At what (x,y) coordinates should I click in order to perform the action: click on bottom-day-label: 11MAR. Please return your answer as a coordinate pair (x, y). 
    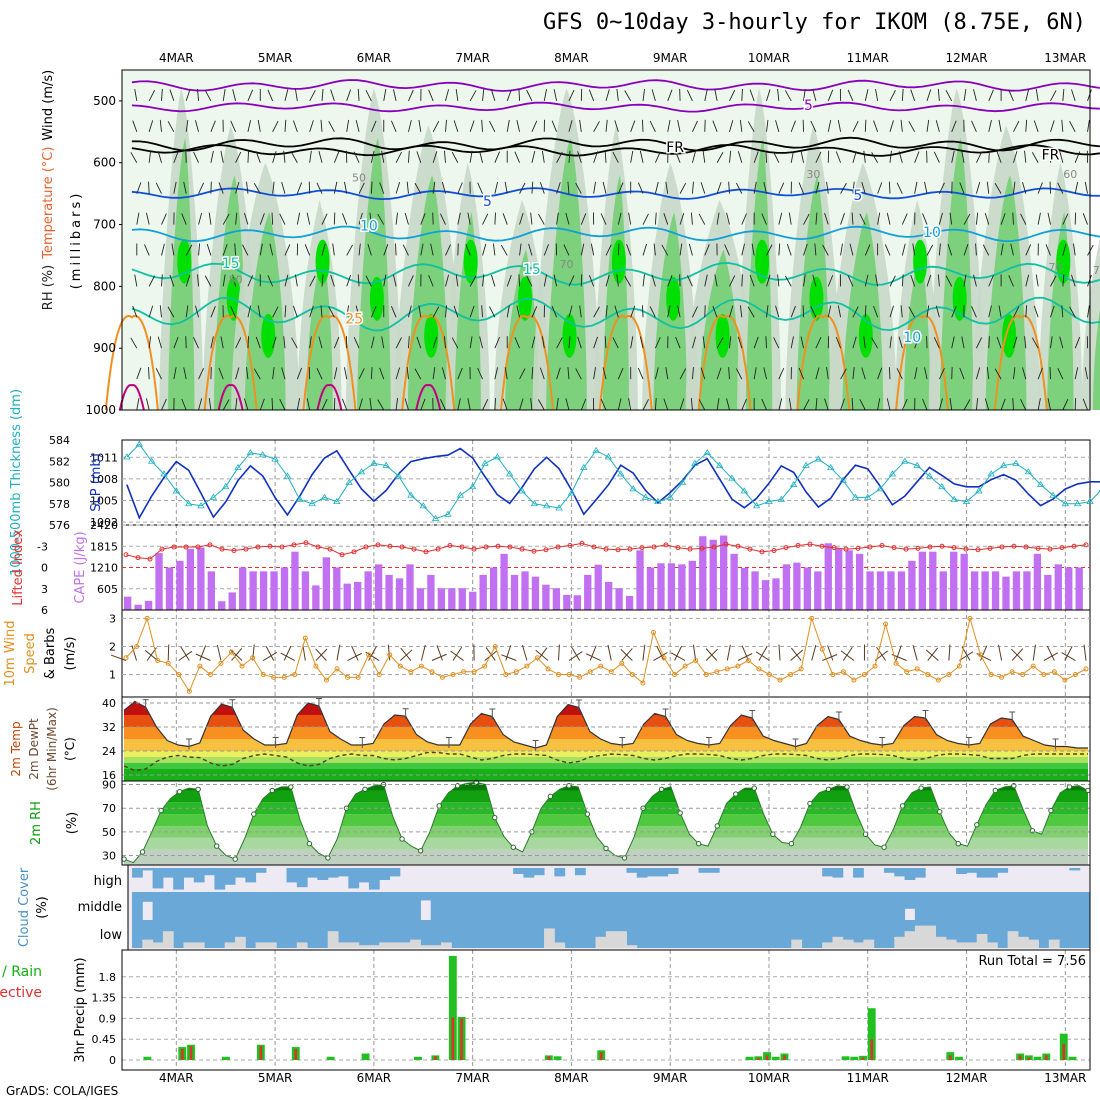
    Looking at the image, I should click on (868, 1078).